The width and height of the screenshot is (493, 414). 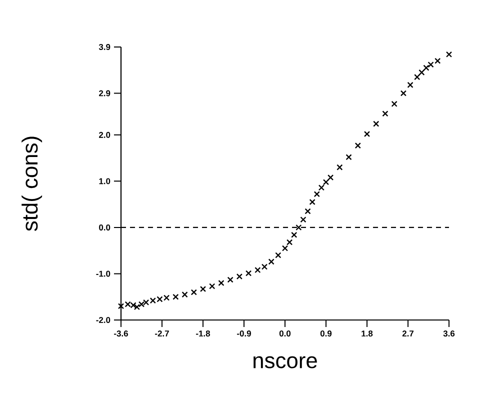 What do you see at coordinates (103, 273) in the screenshot?
I see `y-tick-label: -1.0` at bounding box center [103, 273].